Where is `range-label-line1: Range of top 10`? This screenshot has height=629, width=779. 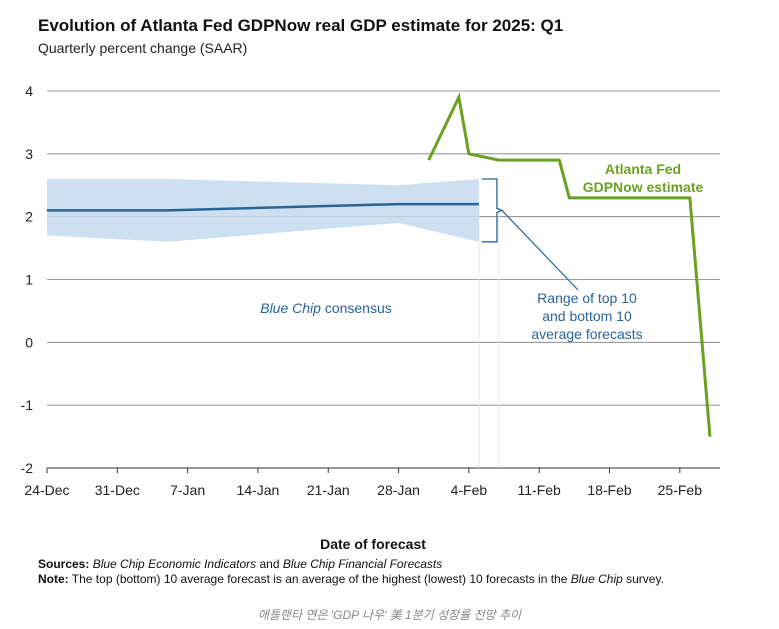
range-label-line1: Range of top 10 is located at coordinates (587, 298).